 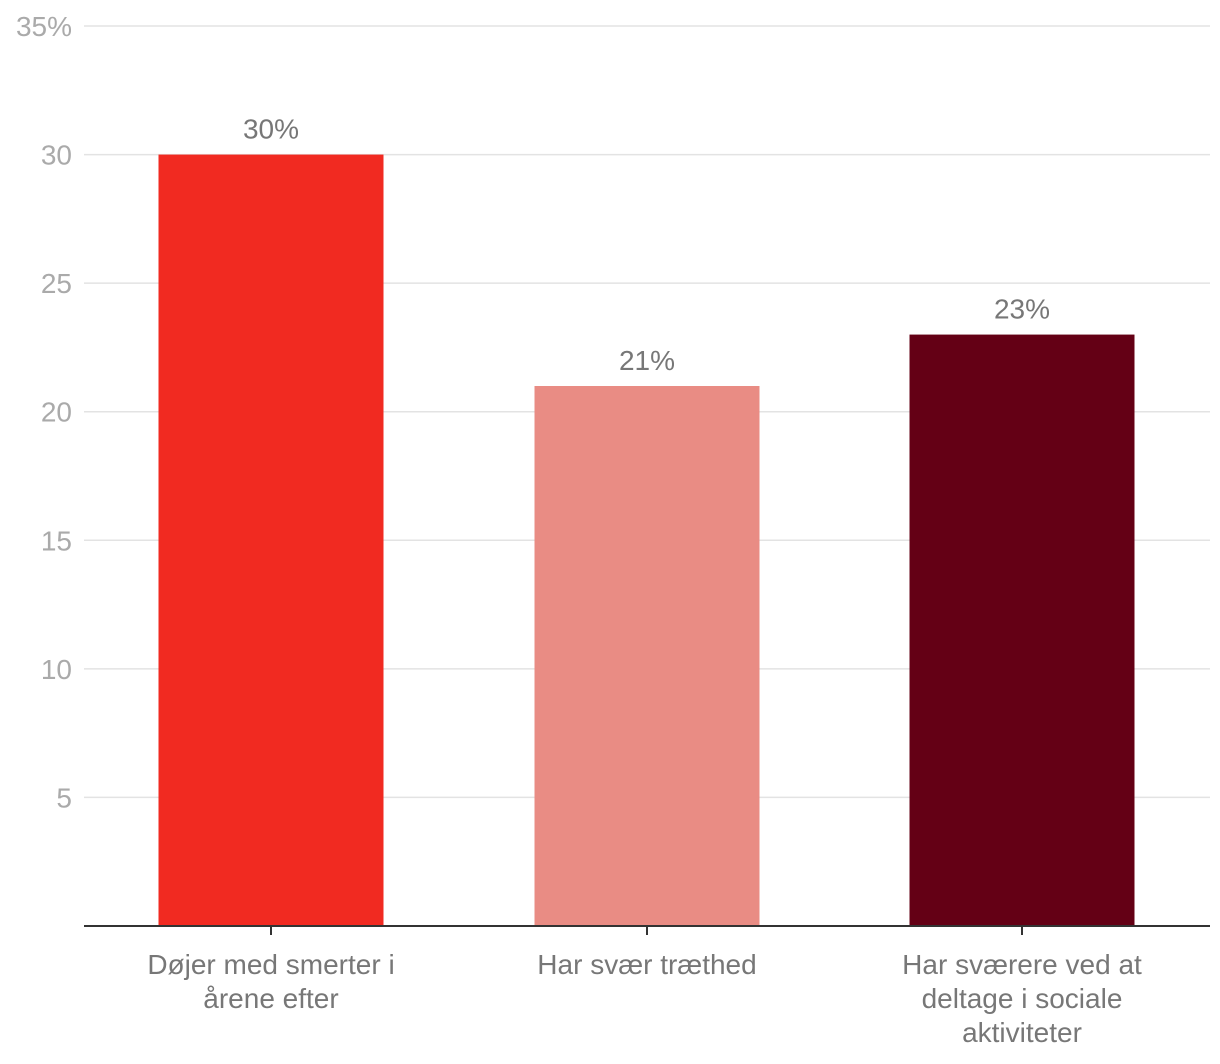 I want to click on x-category-label-line: aktiviteter, so click(x=1022, y=1032).